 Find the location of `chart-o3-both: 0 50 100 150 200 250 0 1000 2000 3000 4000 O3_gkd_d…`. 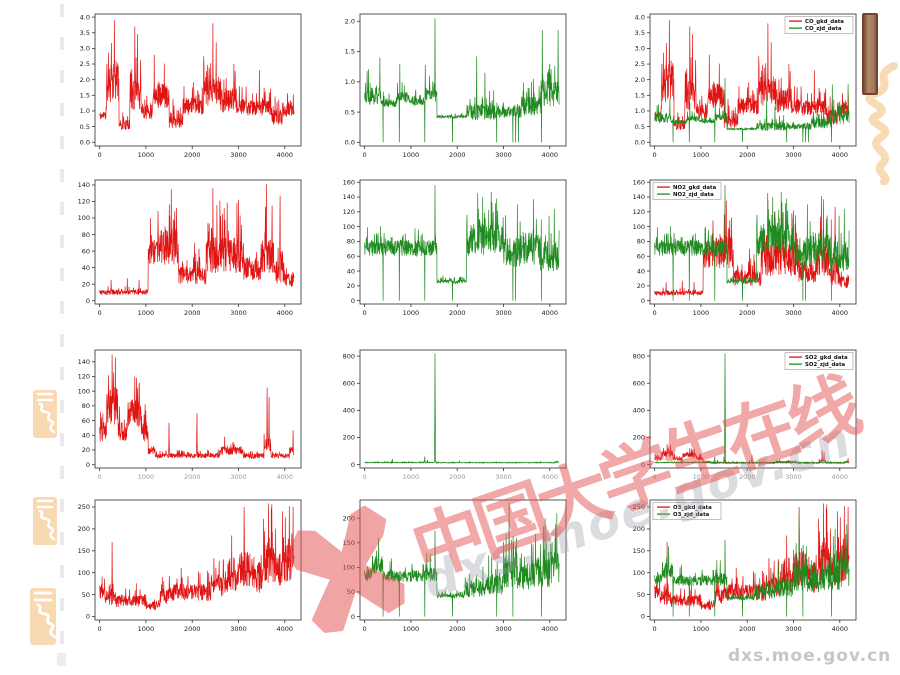

chart-o3-both: 0 50 100 150 200 250 0 1000 2000 3000 4000 O3_gkd_d… is located at coordinates (742, 566).